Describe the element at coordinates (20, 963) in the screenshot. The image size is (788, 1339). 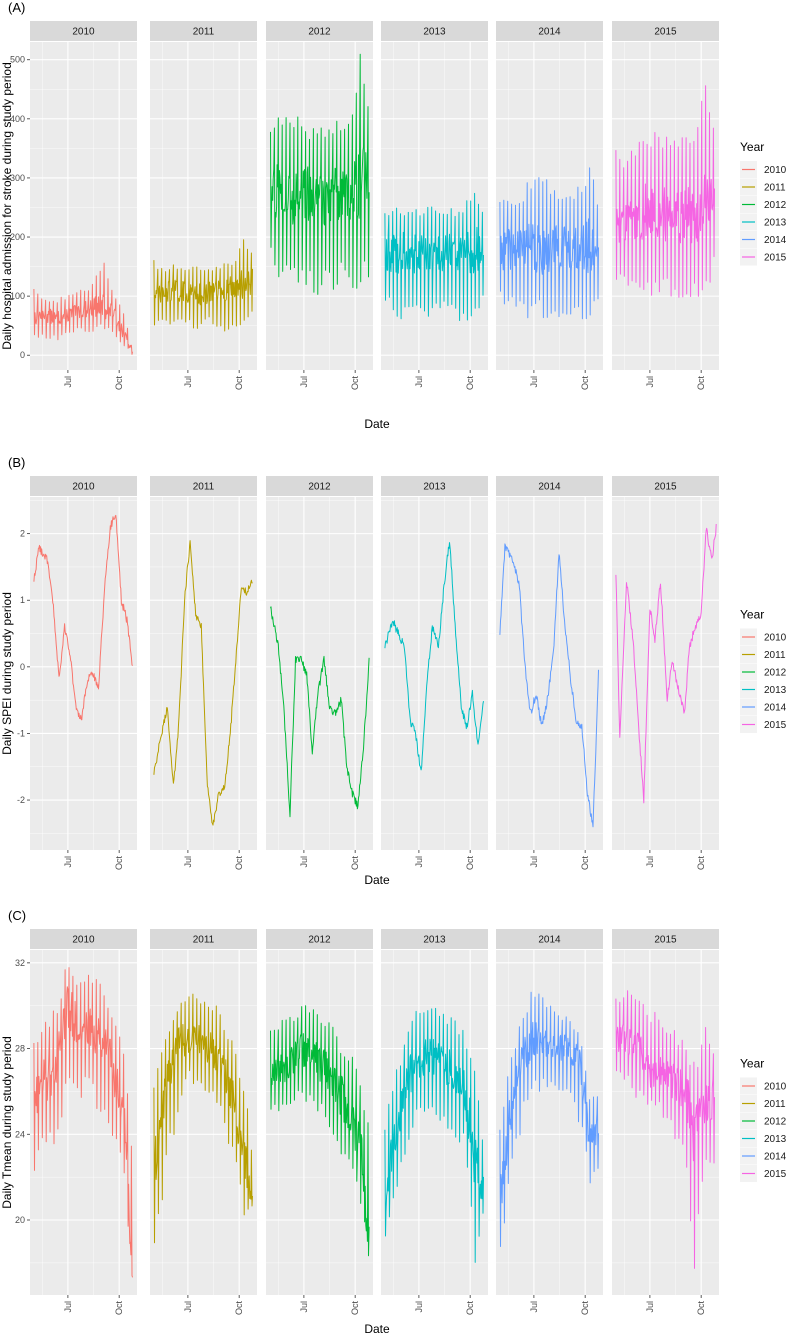
I see `y-tick-label: 32` at that location.